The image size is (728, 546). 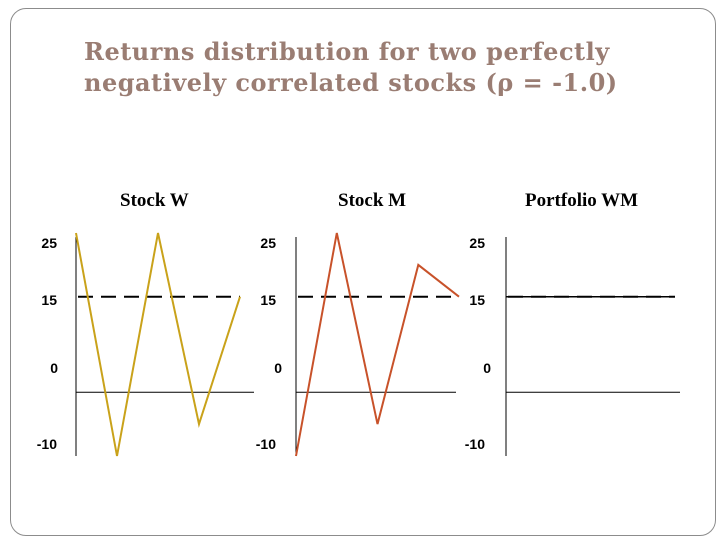 I want to click on stock-w-series-line, so click(x=158, y=344).